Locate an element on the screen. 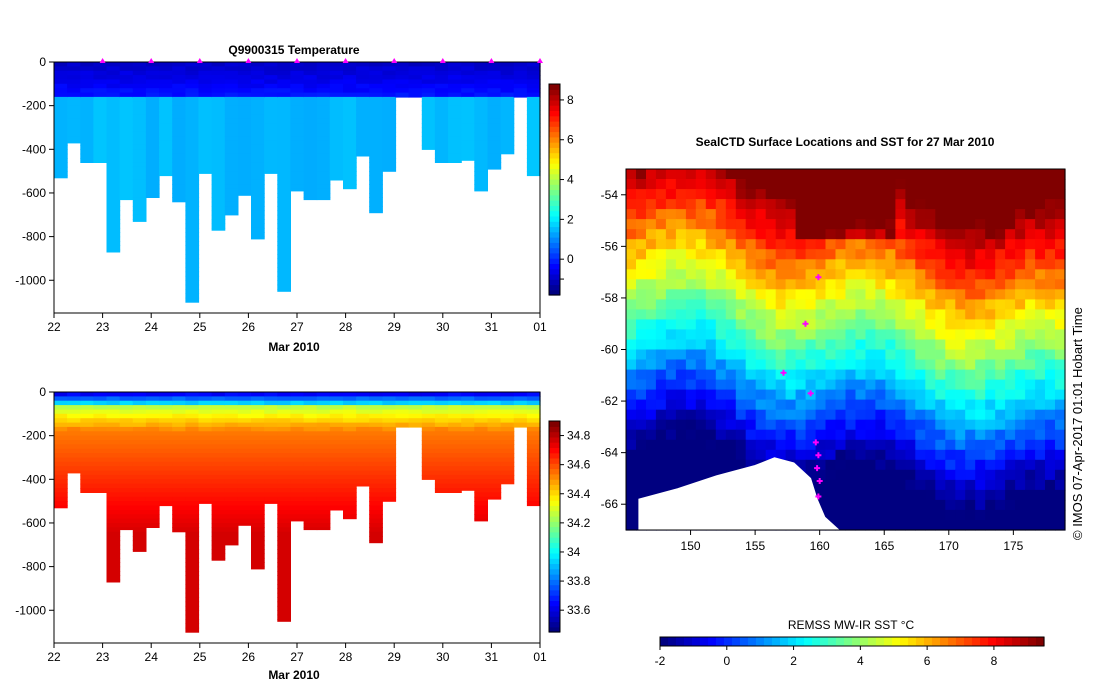 The image size is (1099, 700). antarctica-land is located at coordinates (739, 494).